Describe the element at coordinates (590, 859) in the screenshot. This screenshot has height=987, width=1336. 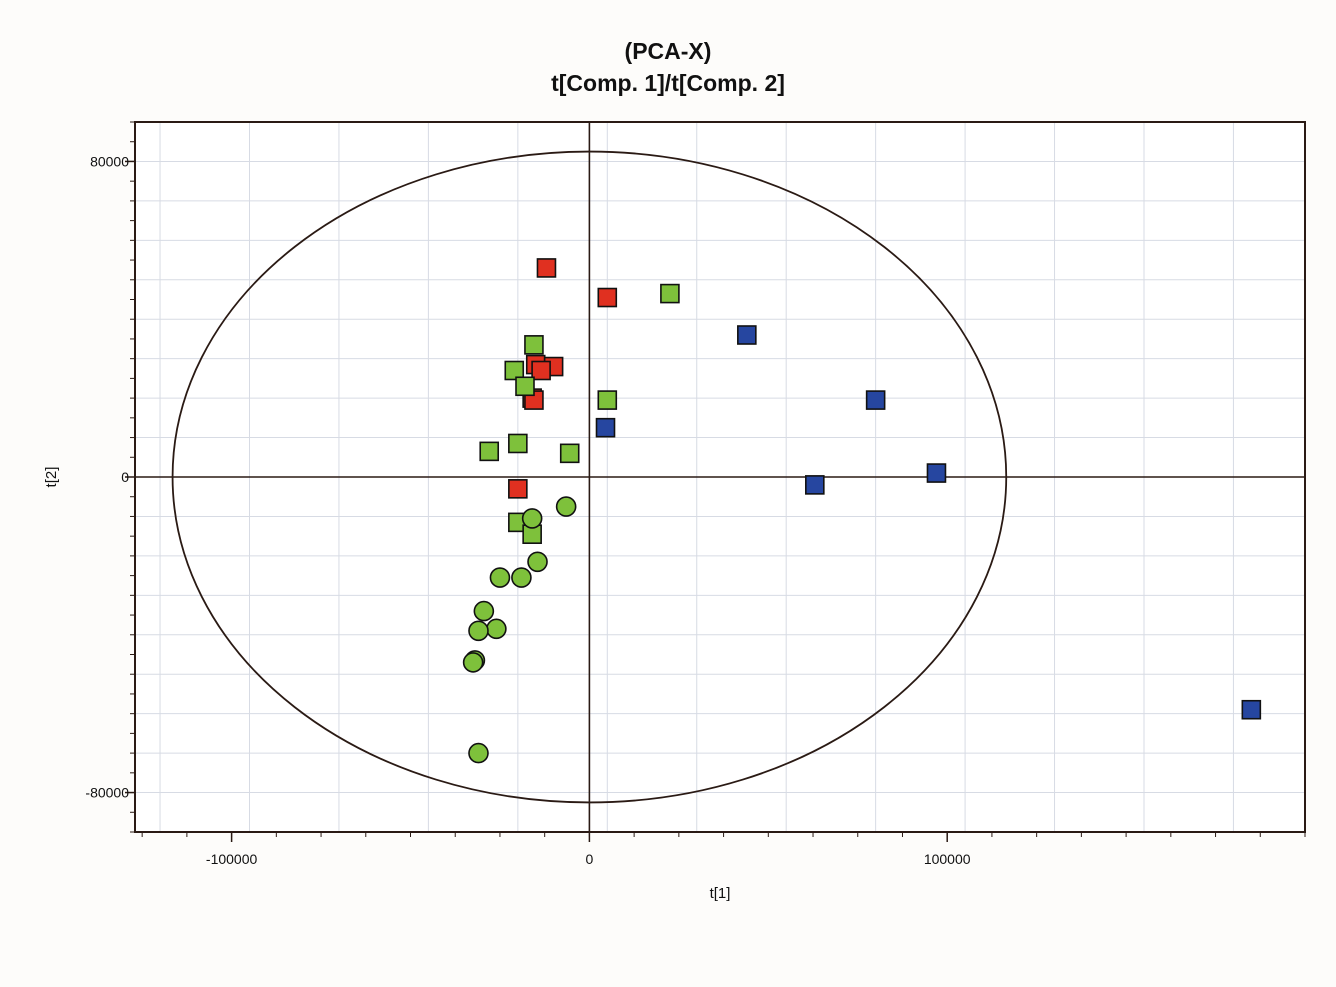
I see `x-tick-label: 0` at that location.